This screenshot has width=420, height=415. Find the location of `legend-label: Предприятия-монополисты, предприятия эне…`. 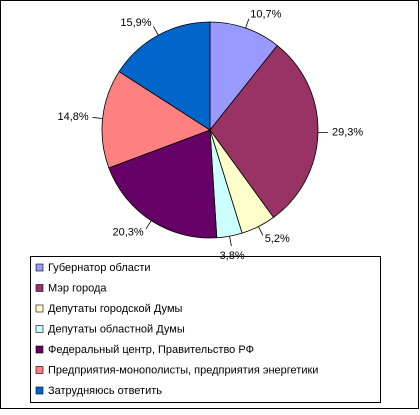

legend-label: Предприятия-монополисты, предприятия эне… is located at coordinates (183, 370).